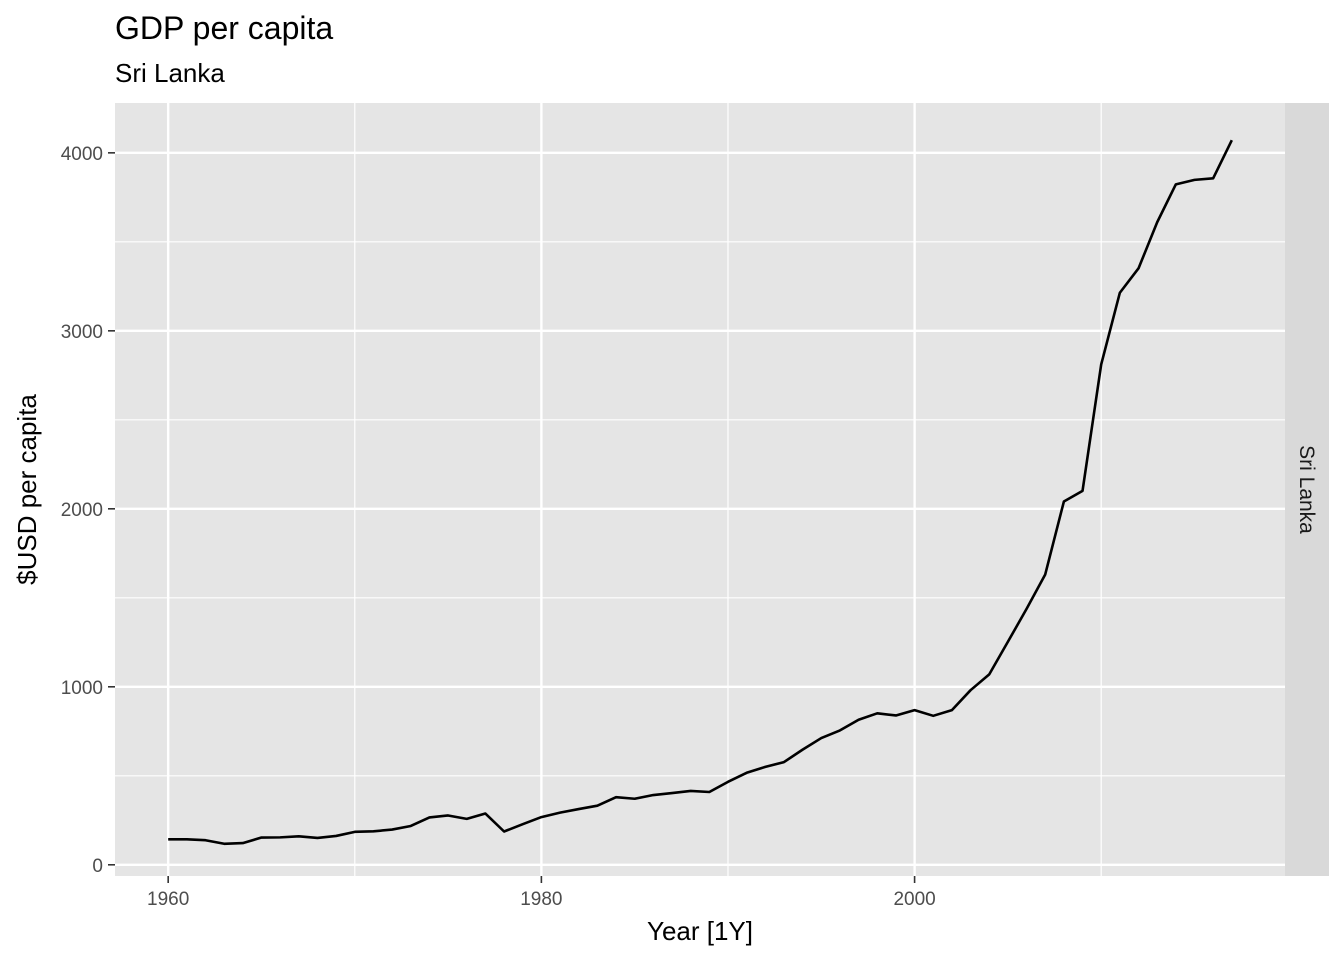 This screenshot has height=960, width=1344. I want to click on facet-strip, so click(1307, 489).